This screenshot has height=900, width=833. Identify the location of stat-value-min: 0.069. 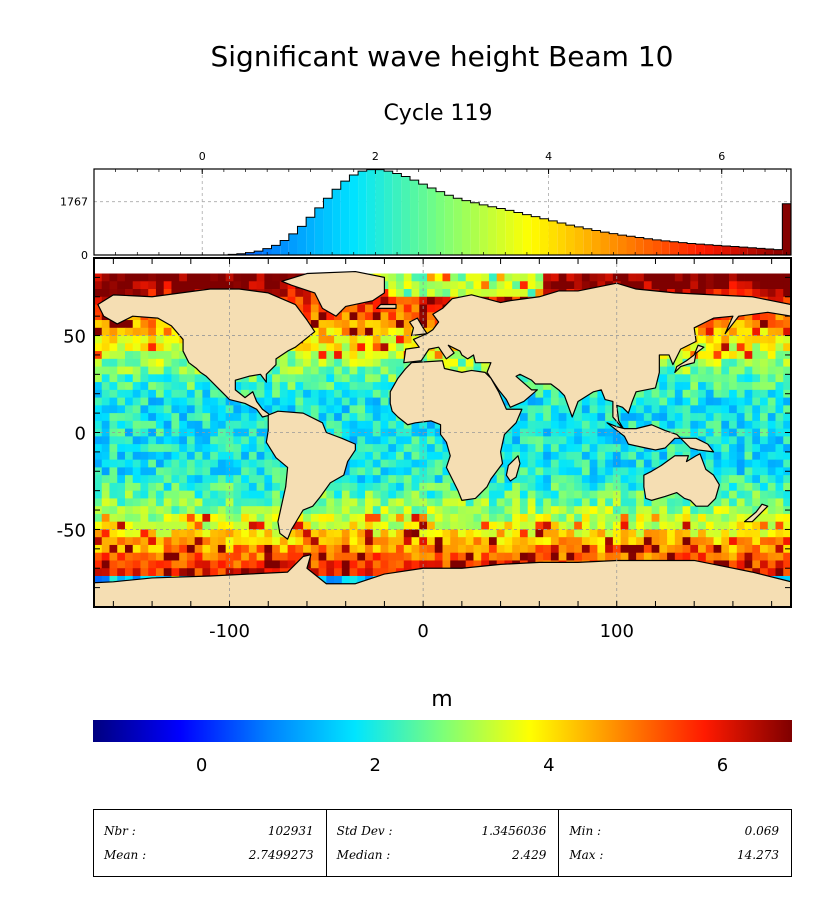
(762, 831).